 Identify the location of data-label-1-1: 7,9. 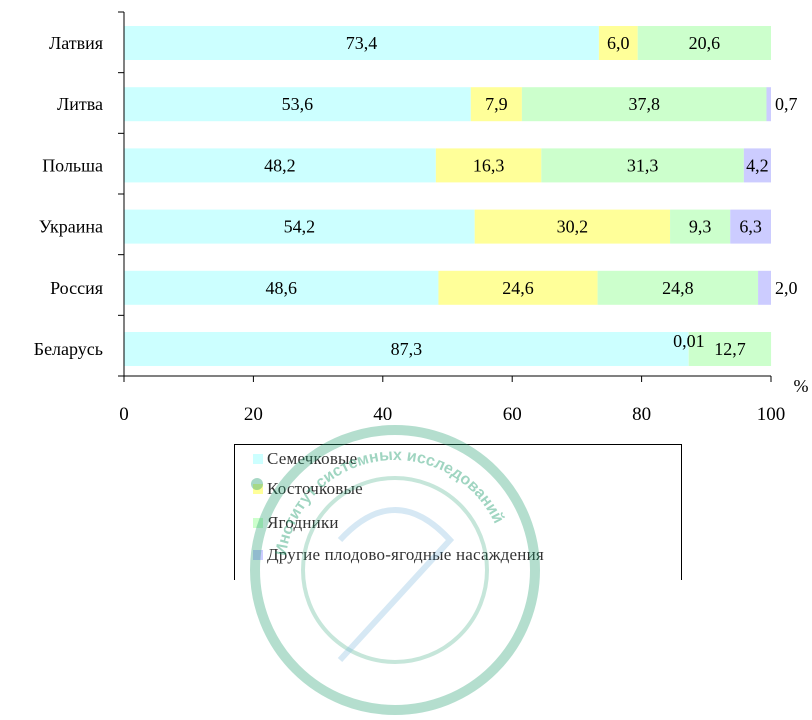
(496, 104).